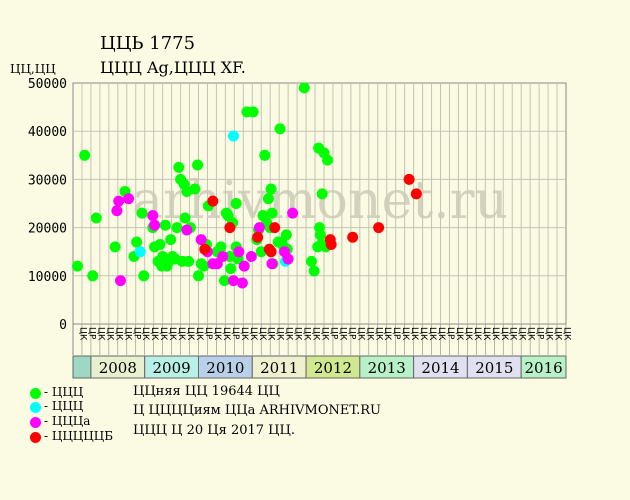  What do you see at coordinates (35, 407) in the screenshot?
I see `legend-marker-cyan` at bounding box center [35, 407].